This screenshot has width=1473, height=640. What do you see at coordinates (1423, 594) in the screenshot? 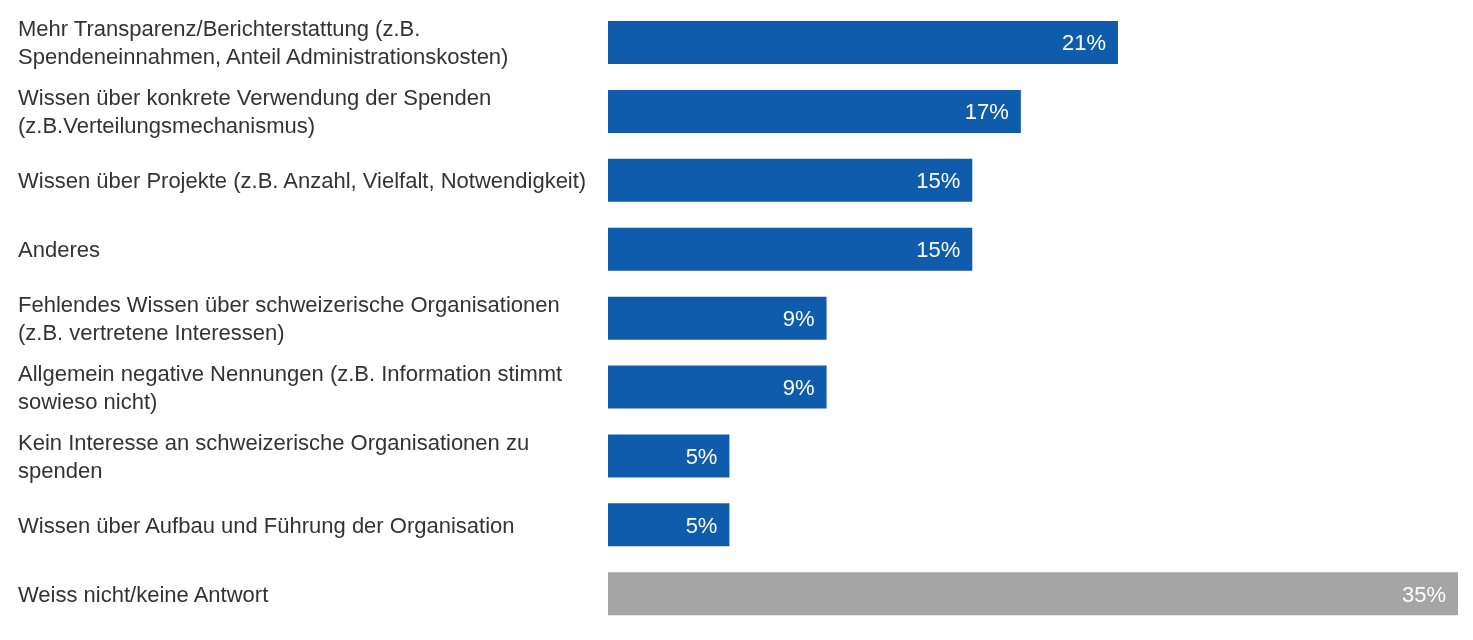
I see `data-label: 35%` at bounding box center [1423, 594].